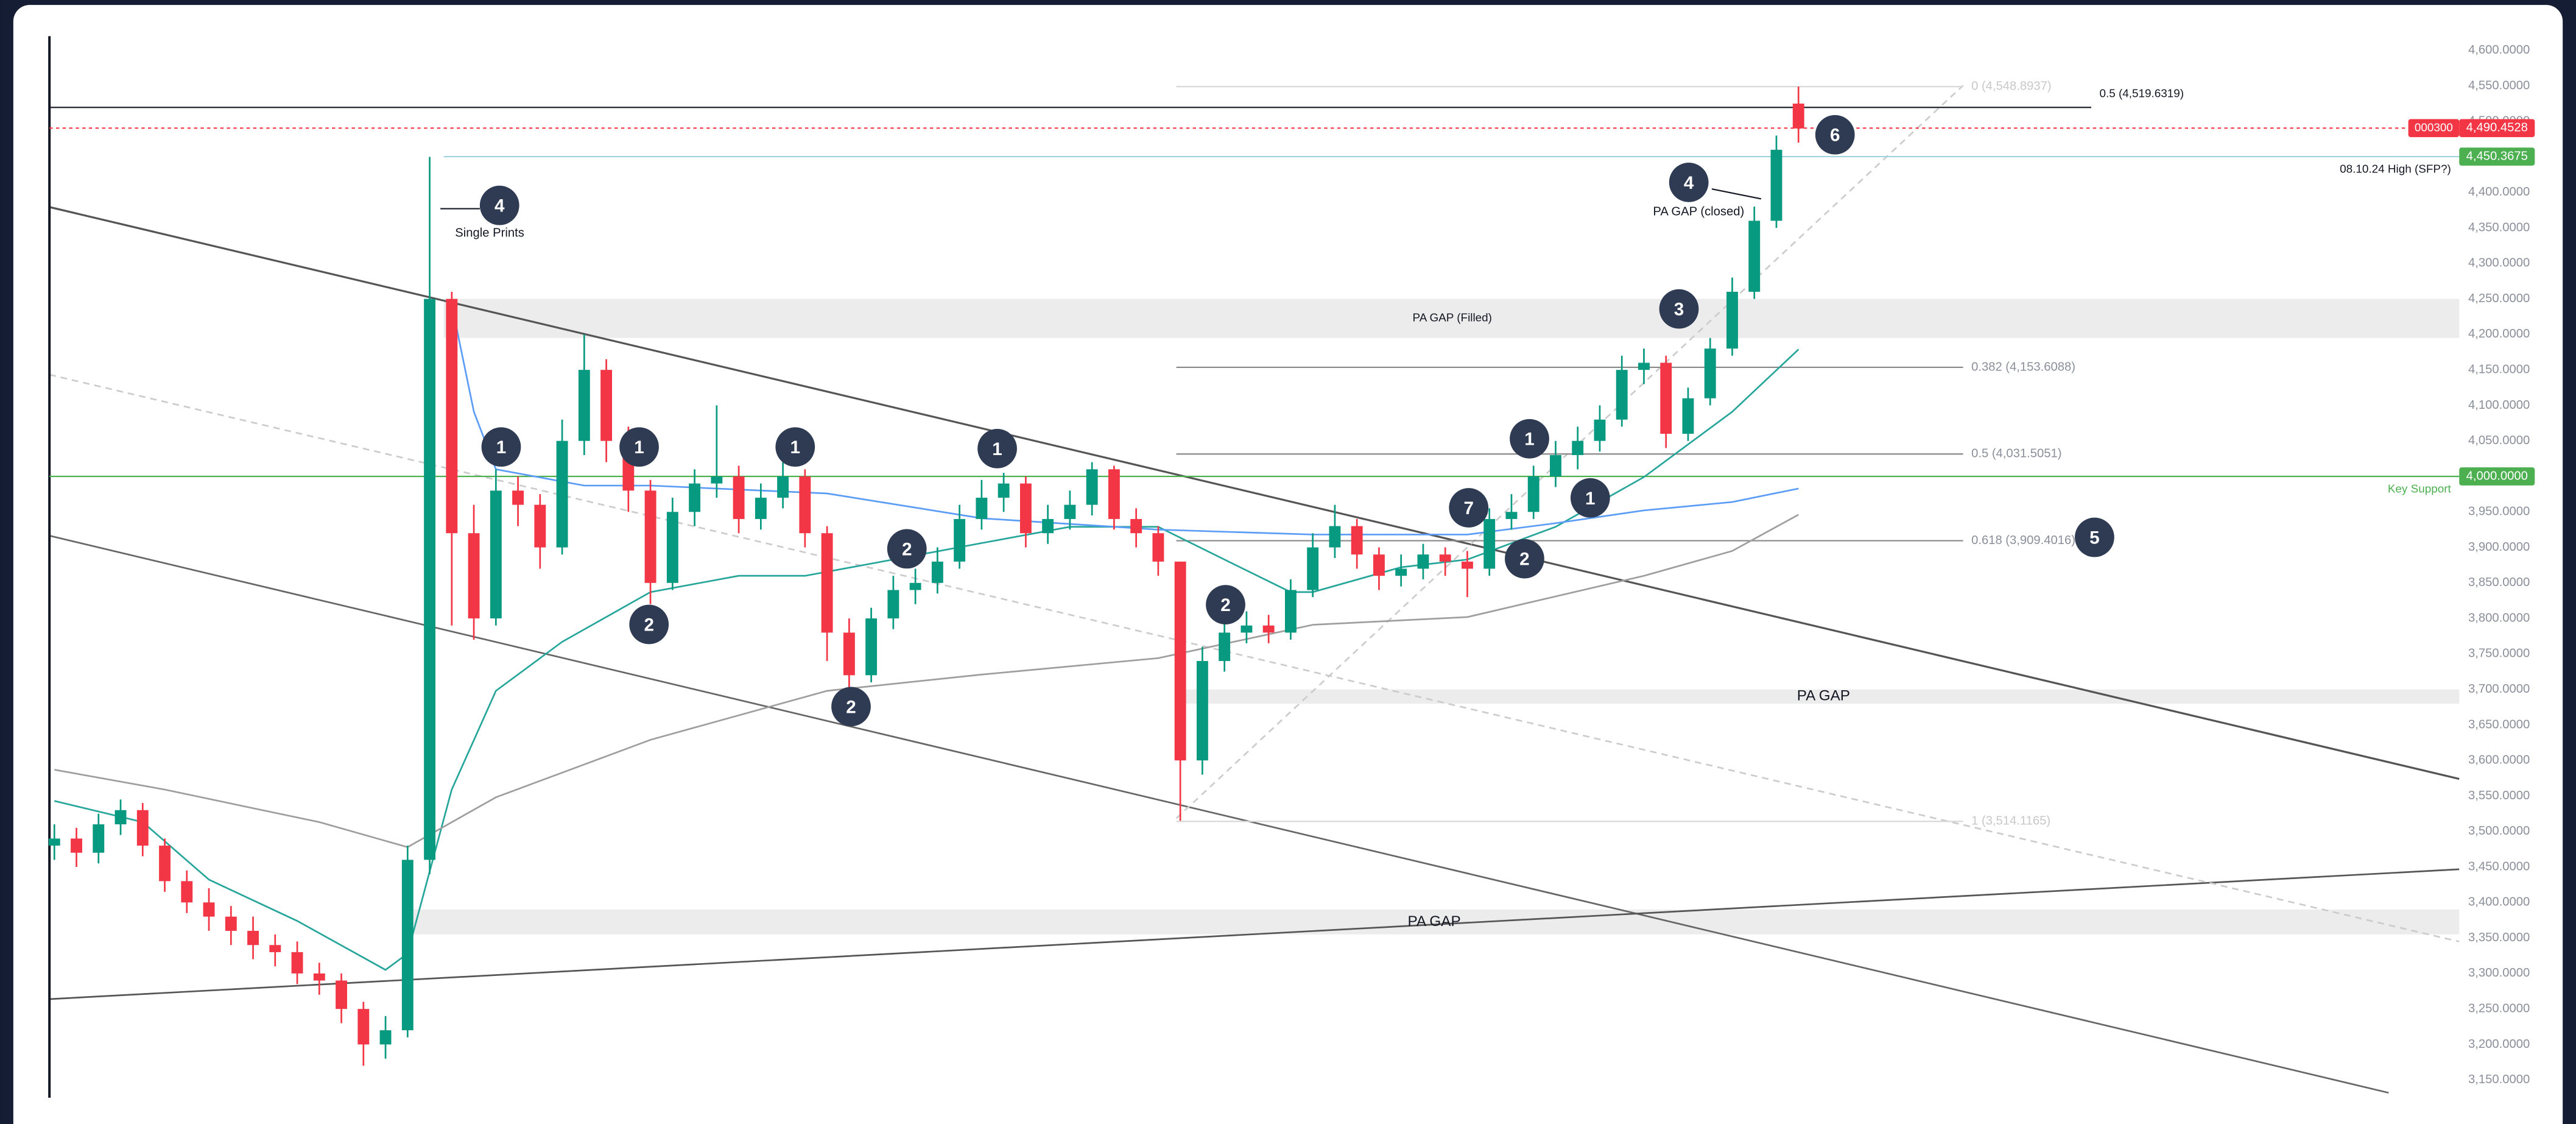  I want to click on y-tick-label: 3,150.0000, so click(2499, 1079).